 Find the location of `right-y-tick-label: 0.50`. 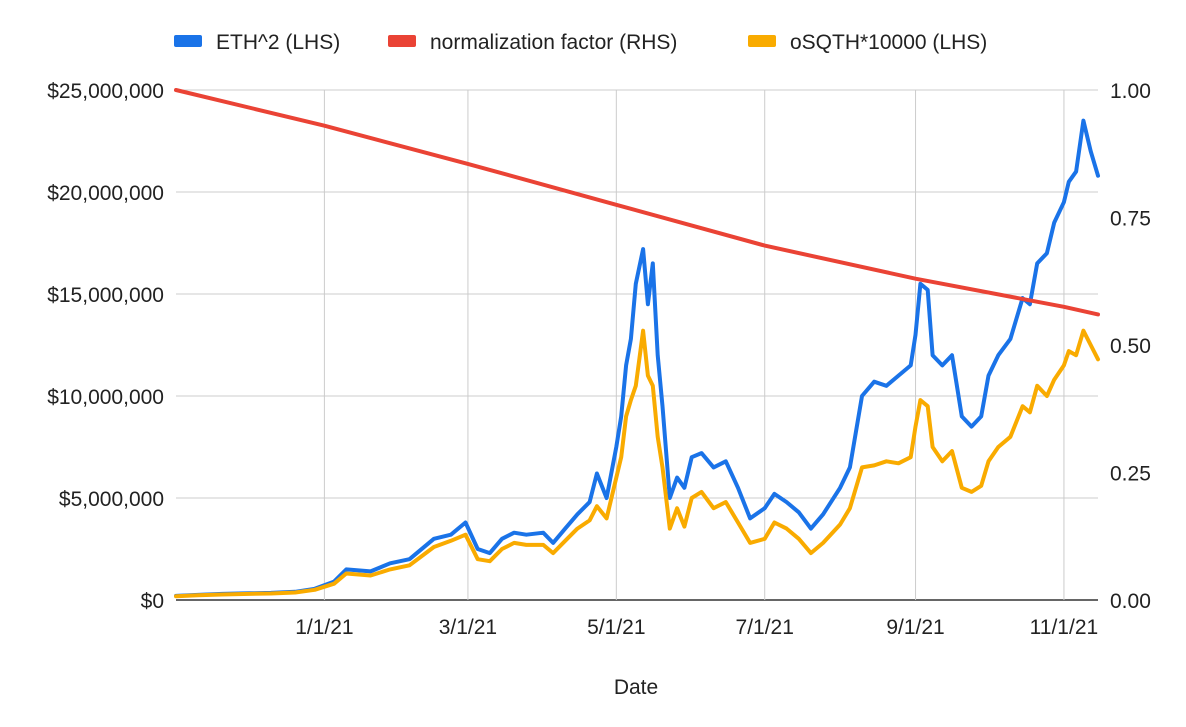

right-y-tick-label: 0.50 is located at coordinates (1130, 346).